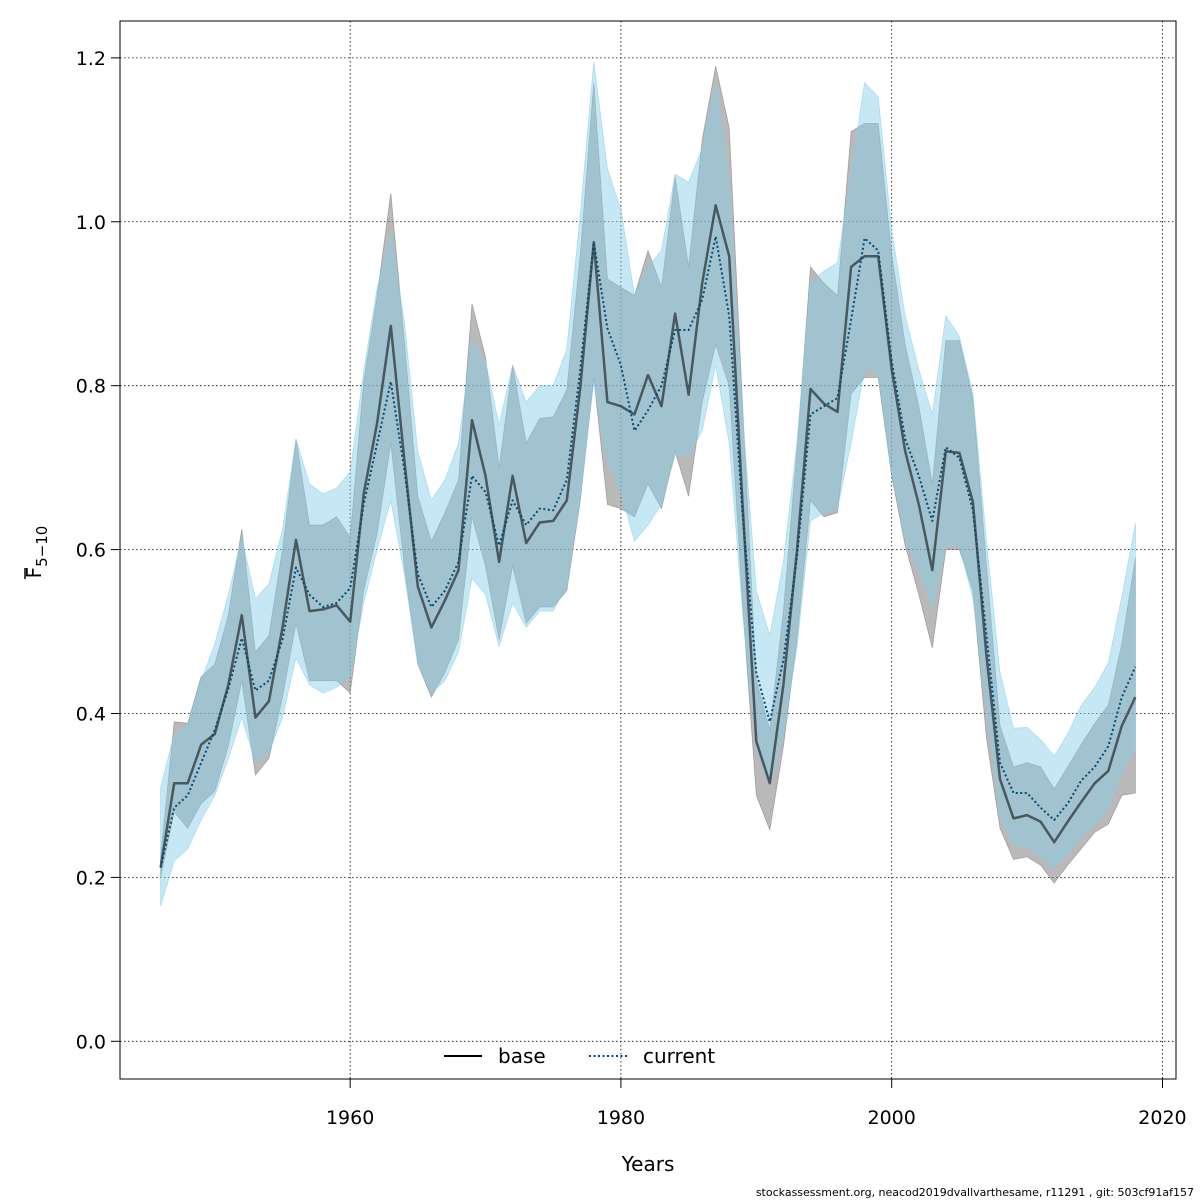 The height and width of the screenshot is (1200, 1200). Describe the element at coordinates (621, 1118) in the screenshot. I see `x-tick-label: 1980` at that location.